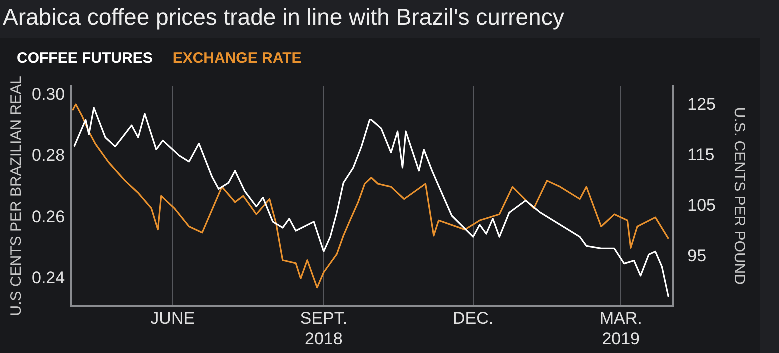  What do you see at coordinates (49, 94) in the screenshot?
I see `y-tick-label: 0.30` at bounding box center [49, 94].